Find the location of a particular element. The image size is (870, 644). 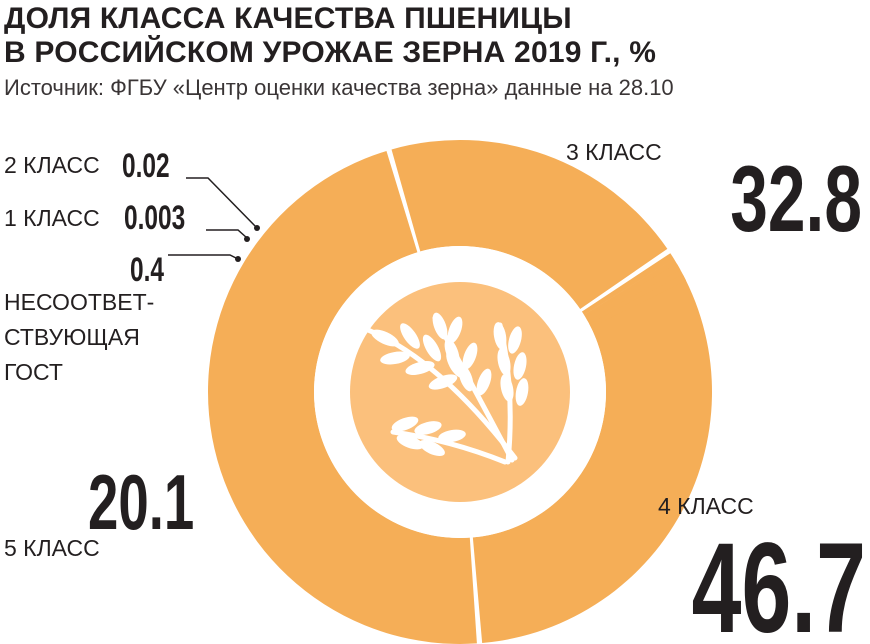

label-5-class: 5 КЛАСС is located at coordinates (52, 548).